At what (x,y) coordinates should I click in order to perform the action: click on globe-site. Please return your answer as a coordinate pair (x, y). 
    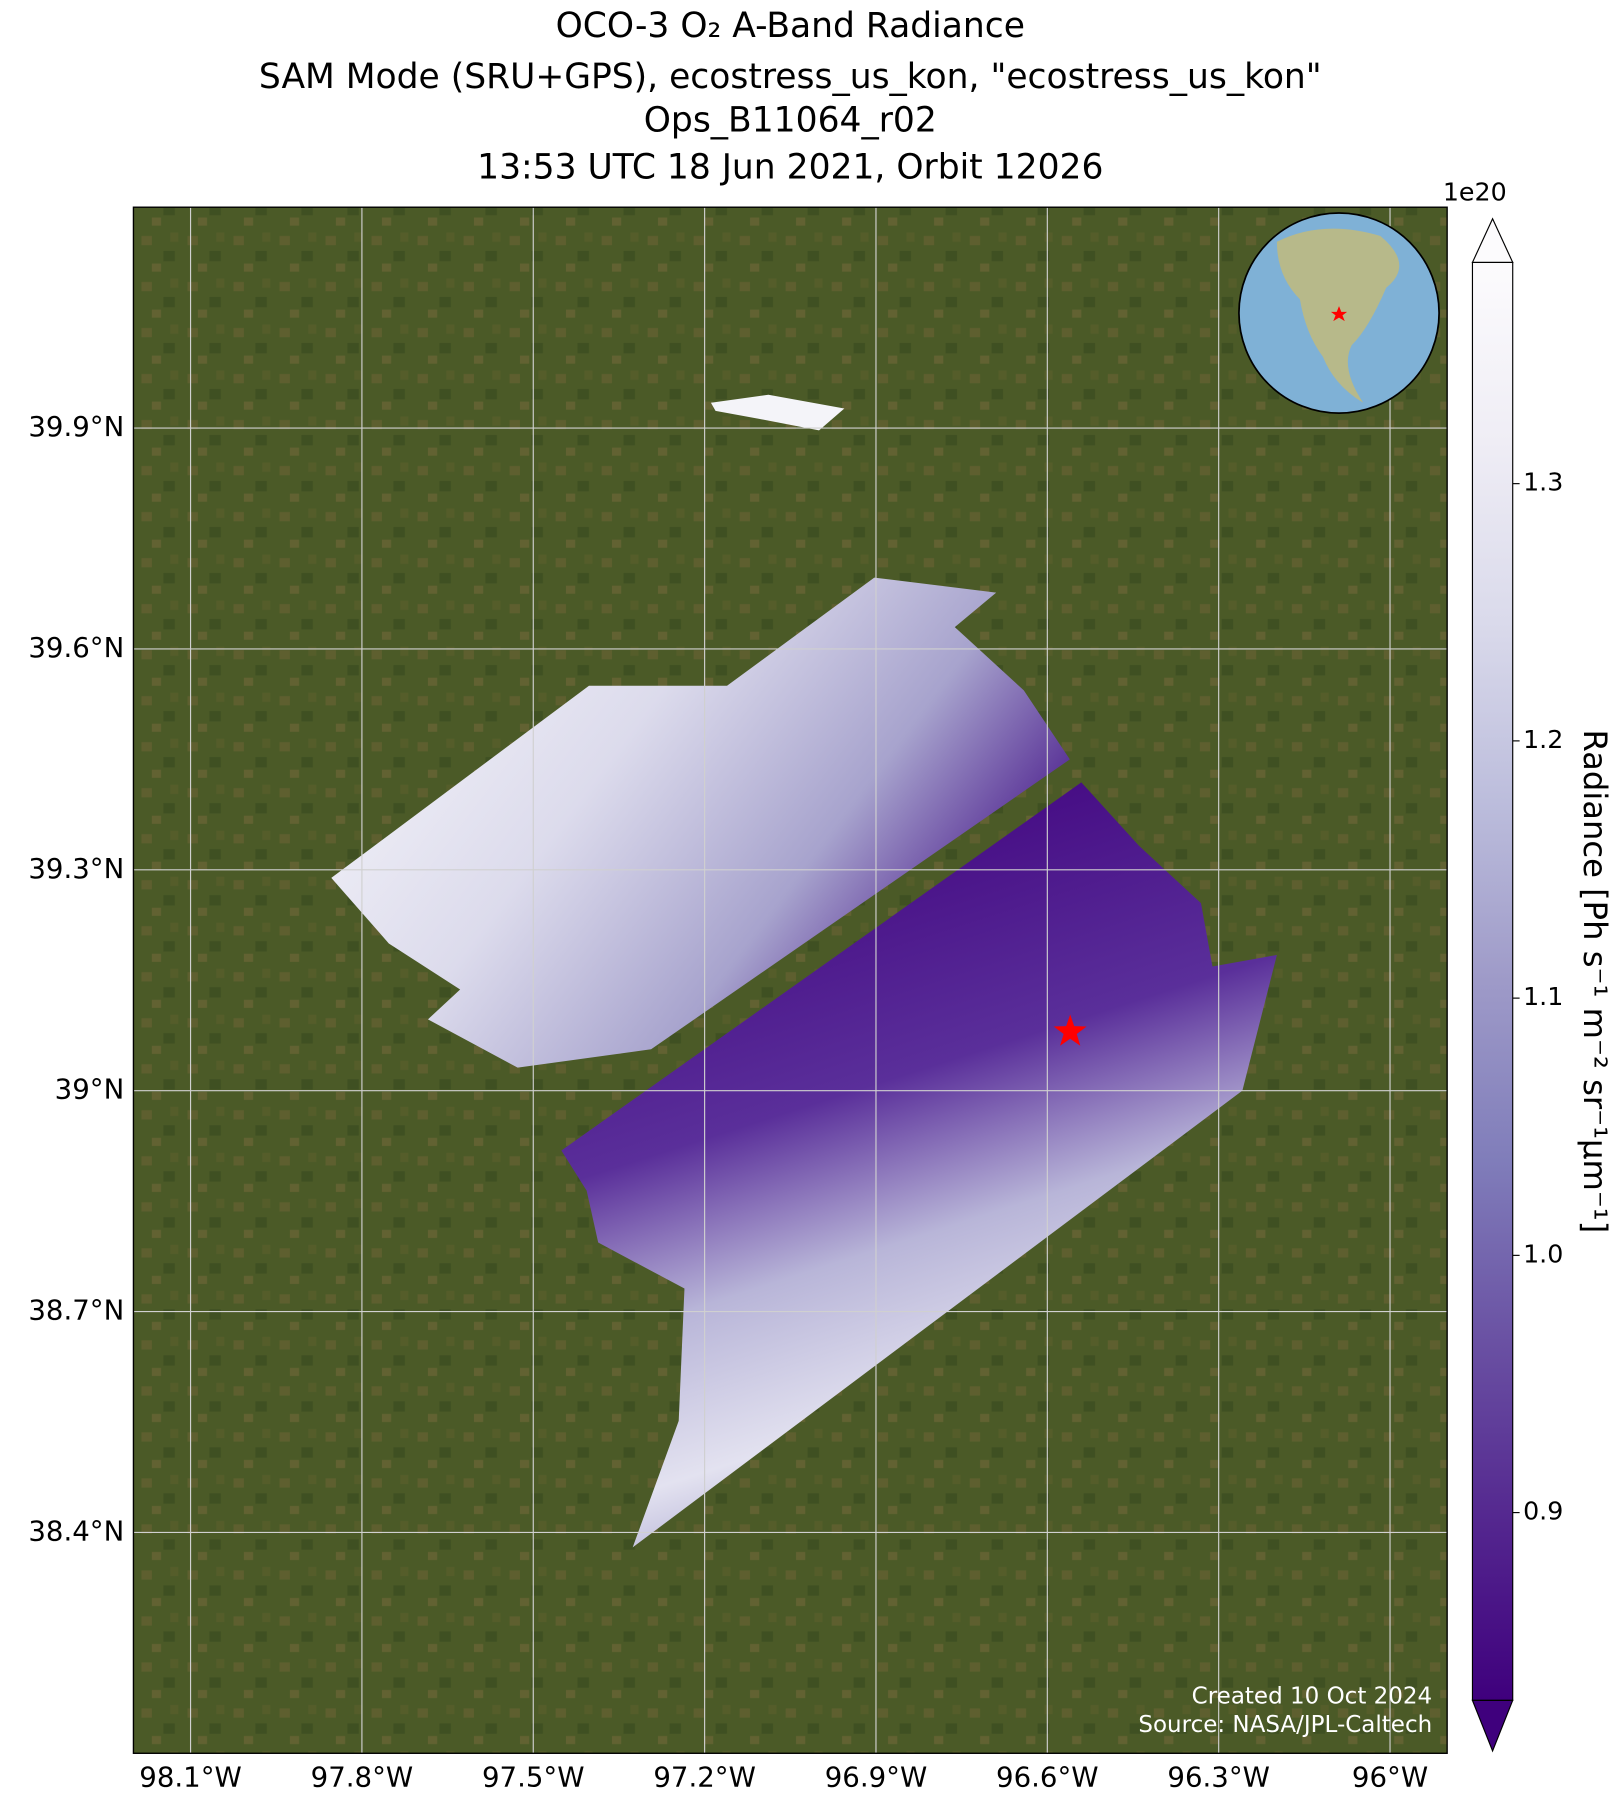
    Looking at the image, I should click on (1339, 314).